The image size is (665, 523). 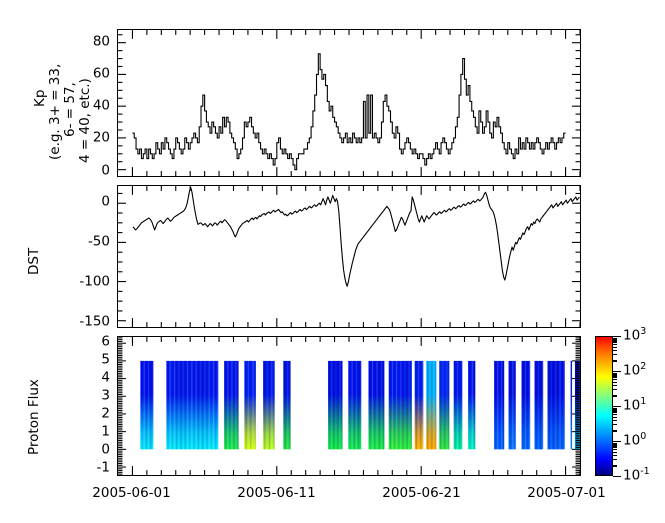 What do you see at coordinates (98, 241) in the screenshot?
I see `dst-y-tick-label: -50` at bounding box center [98, 241].